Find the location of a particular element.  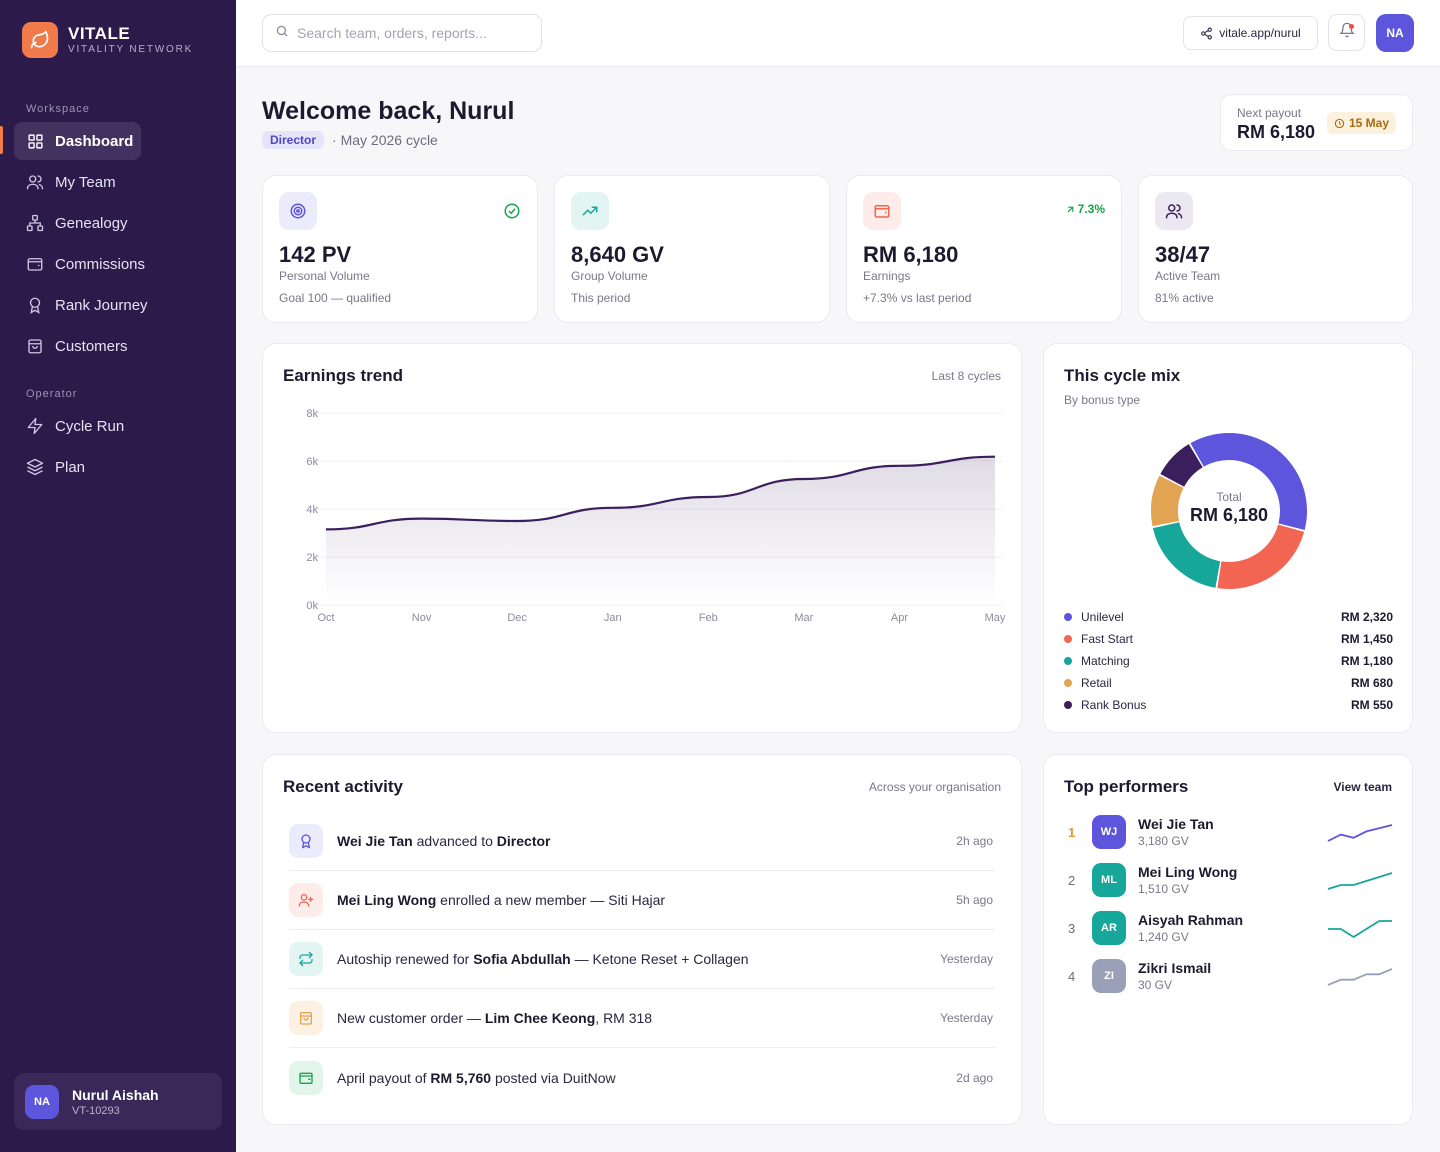

donut-slice-fast-start is located at coordinates (1261, 556).